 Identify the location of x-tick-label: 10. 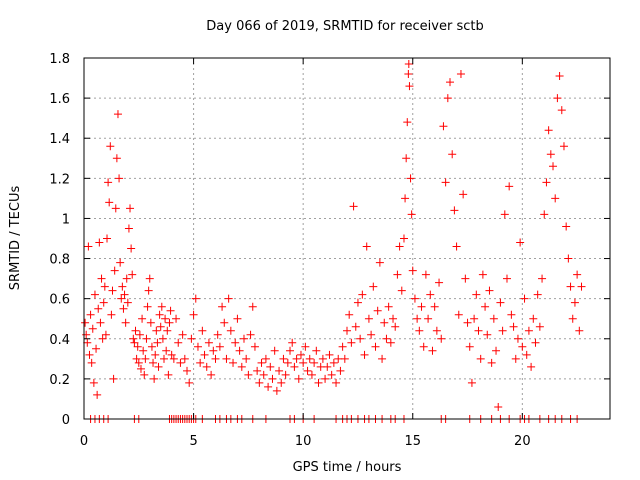
(303, 441).